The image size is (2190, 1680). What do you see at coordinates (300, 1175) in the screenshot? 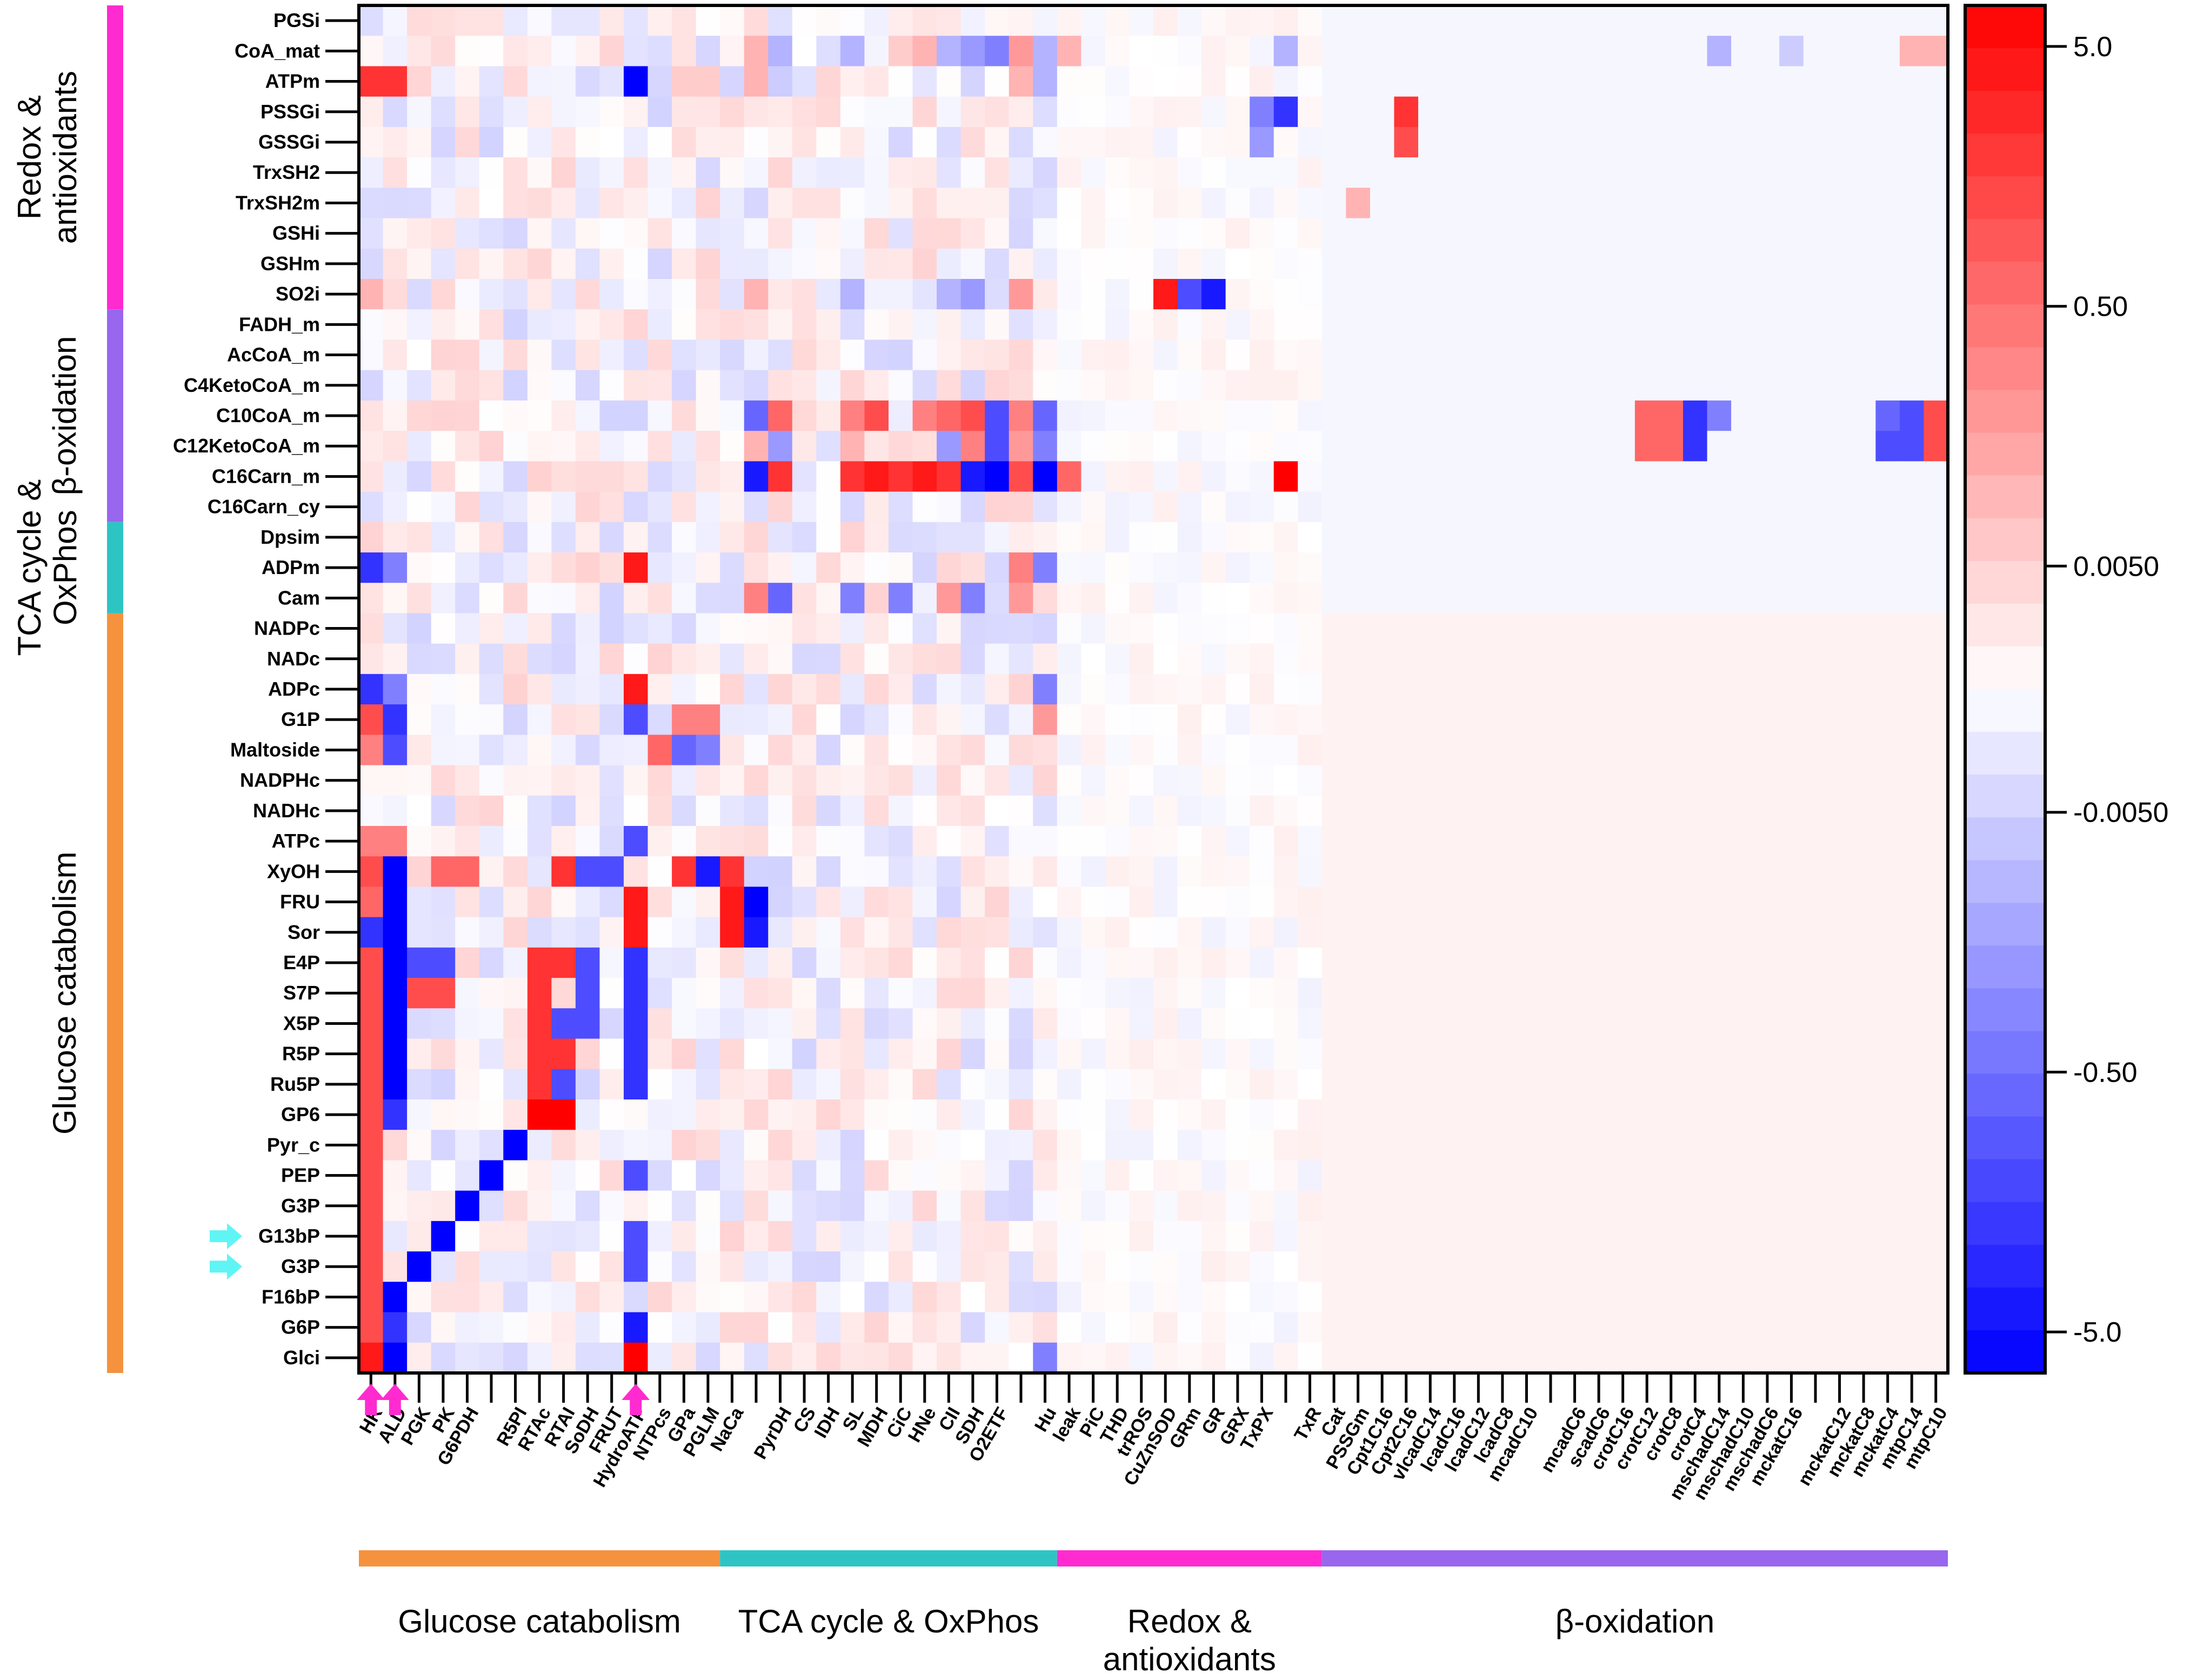
I see `row-label: PEP` at bounding box center [300, 1175].